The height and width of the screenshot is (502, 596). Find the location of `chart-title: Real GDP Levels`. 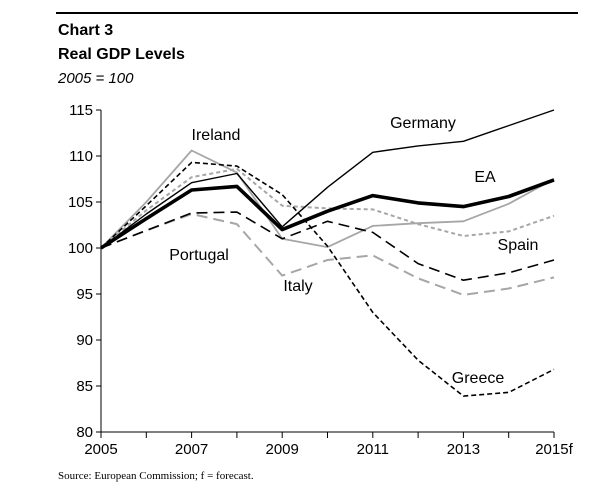

chart-title: Real GDP Levels is located at coordinates (121, 54).